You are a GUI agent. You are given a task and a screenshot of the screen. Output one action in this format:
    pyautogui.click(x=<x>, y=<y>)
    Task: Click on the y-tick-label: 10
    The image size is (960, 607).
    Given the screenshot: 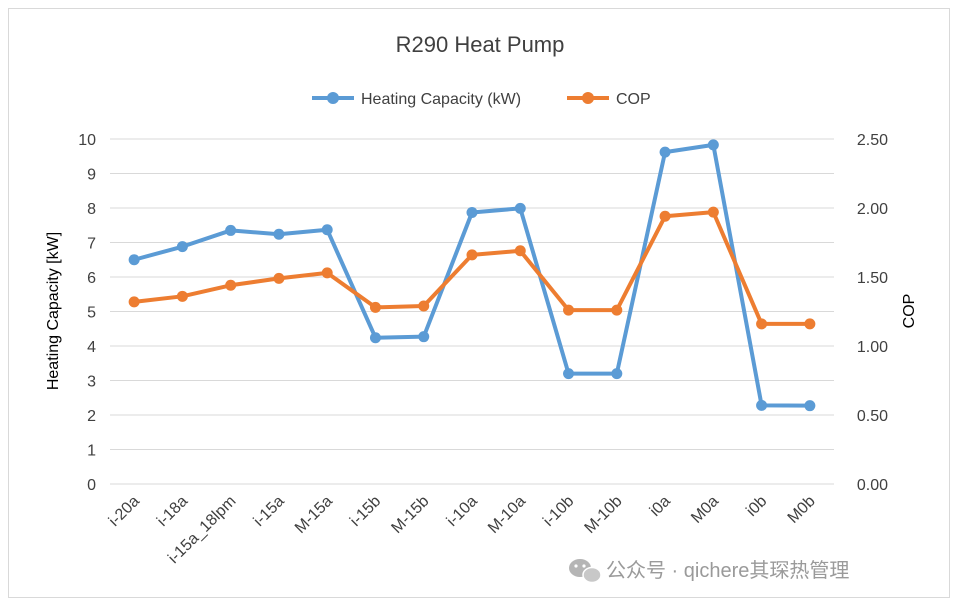 What is the action you would take?
    pyautogui.click(x=87, y=140)
    